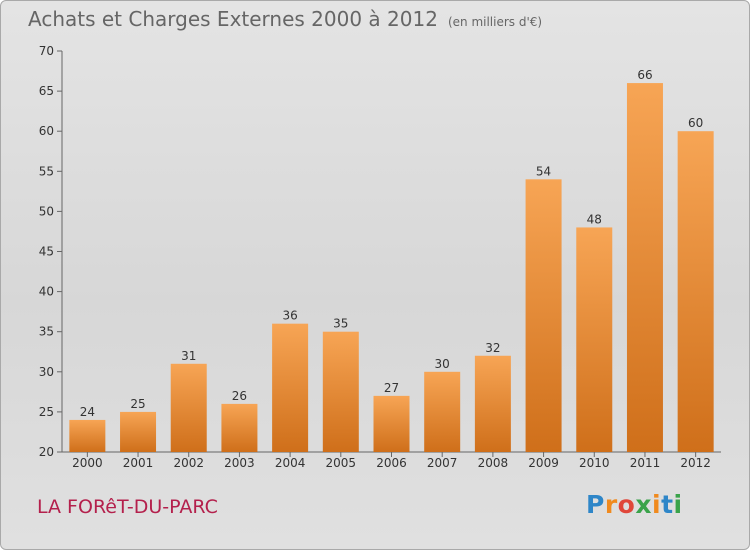  Describe the element at coordinates (46, 51) in the screenshot. I see `y-tick-label: 70` at that location.